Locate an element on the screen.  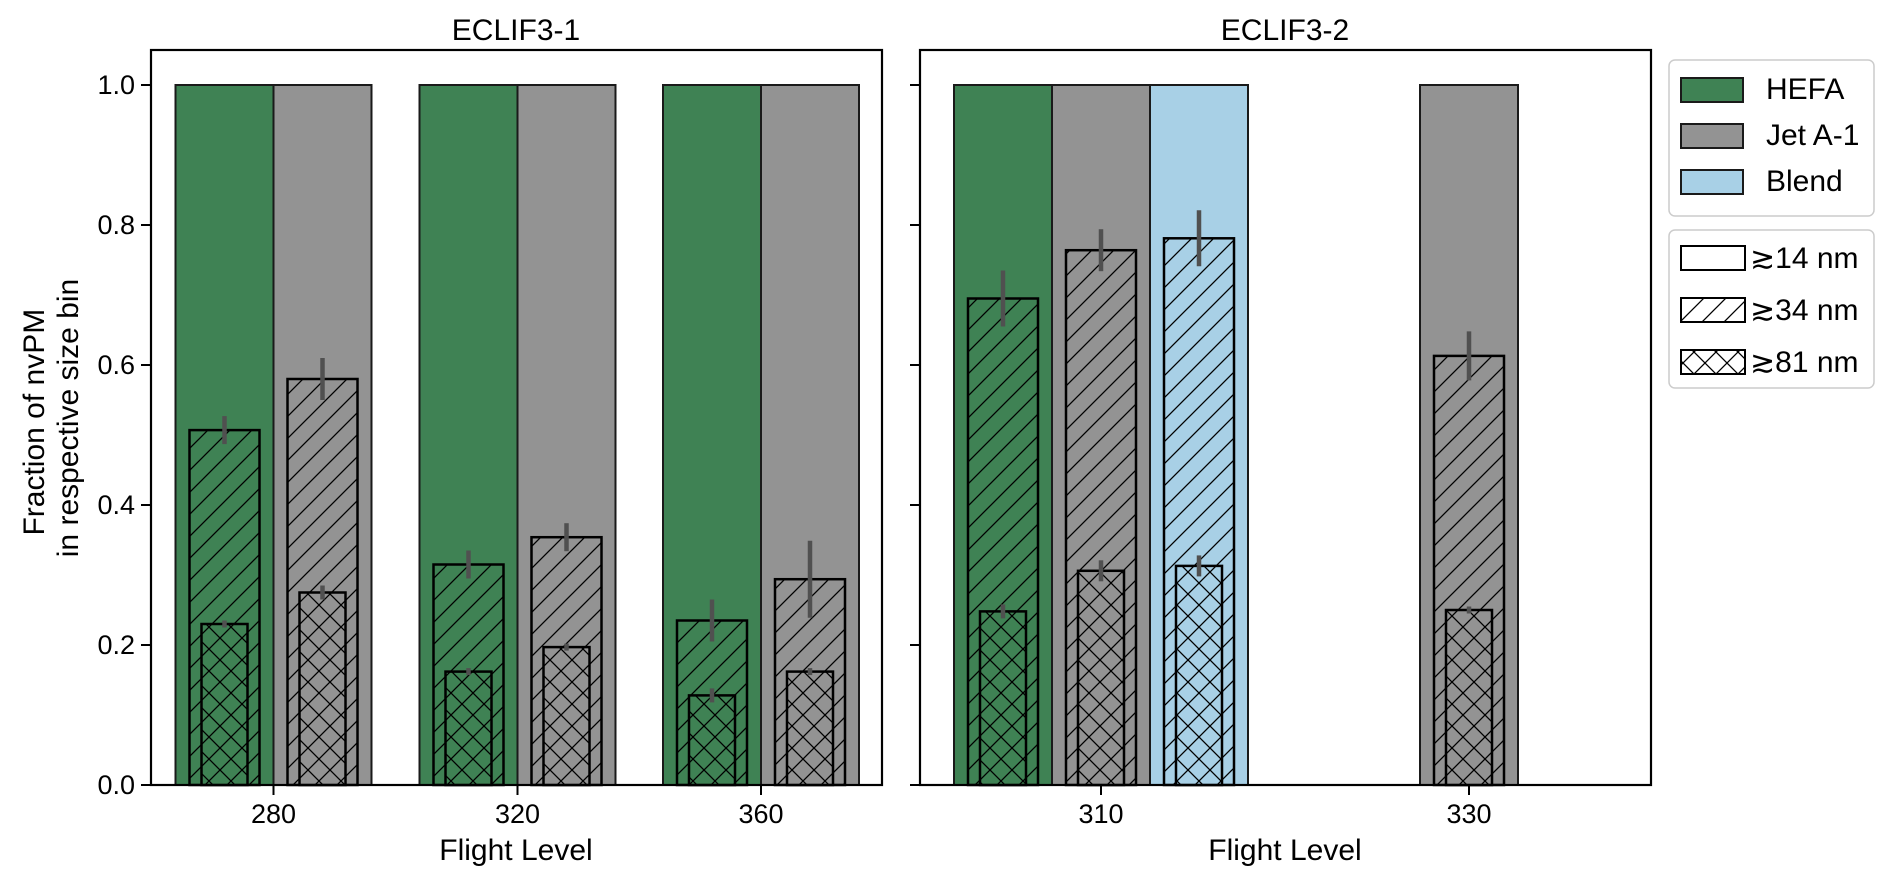
y-tick-label: 1.0 is located at coordinates (116, 85).